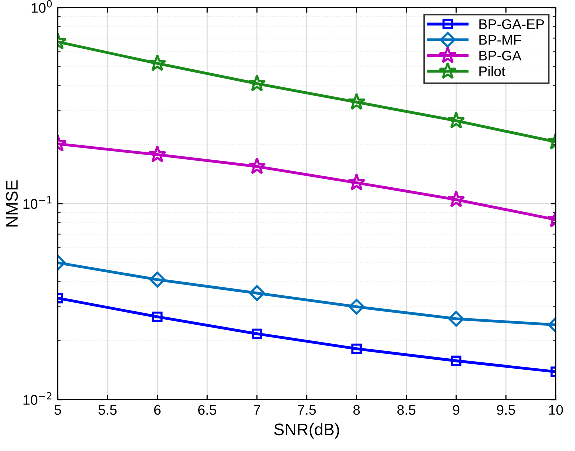  What do you see at coordinates (307, 431) in the screenshot?
I see `x-axis-title: SNR(dB)` at bounding box center [307, 431].